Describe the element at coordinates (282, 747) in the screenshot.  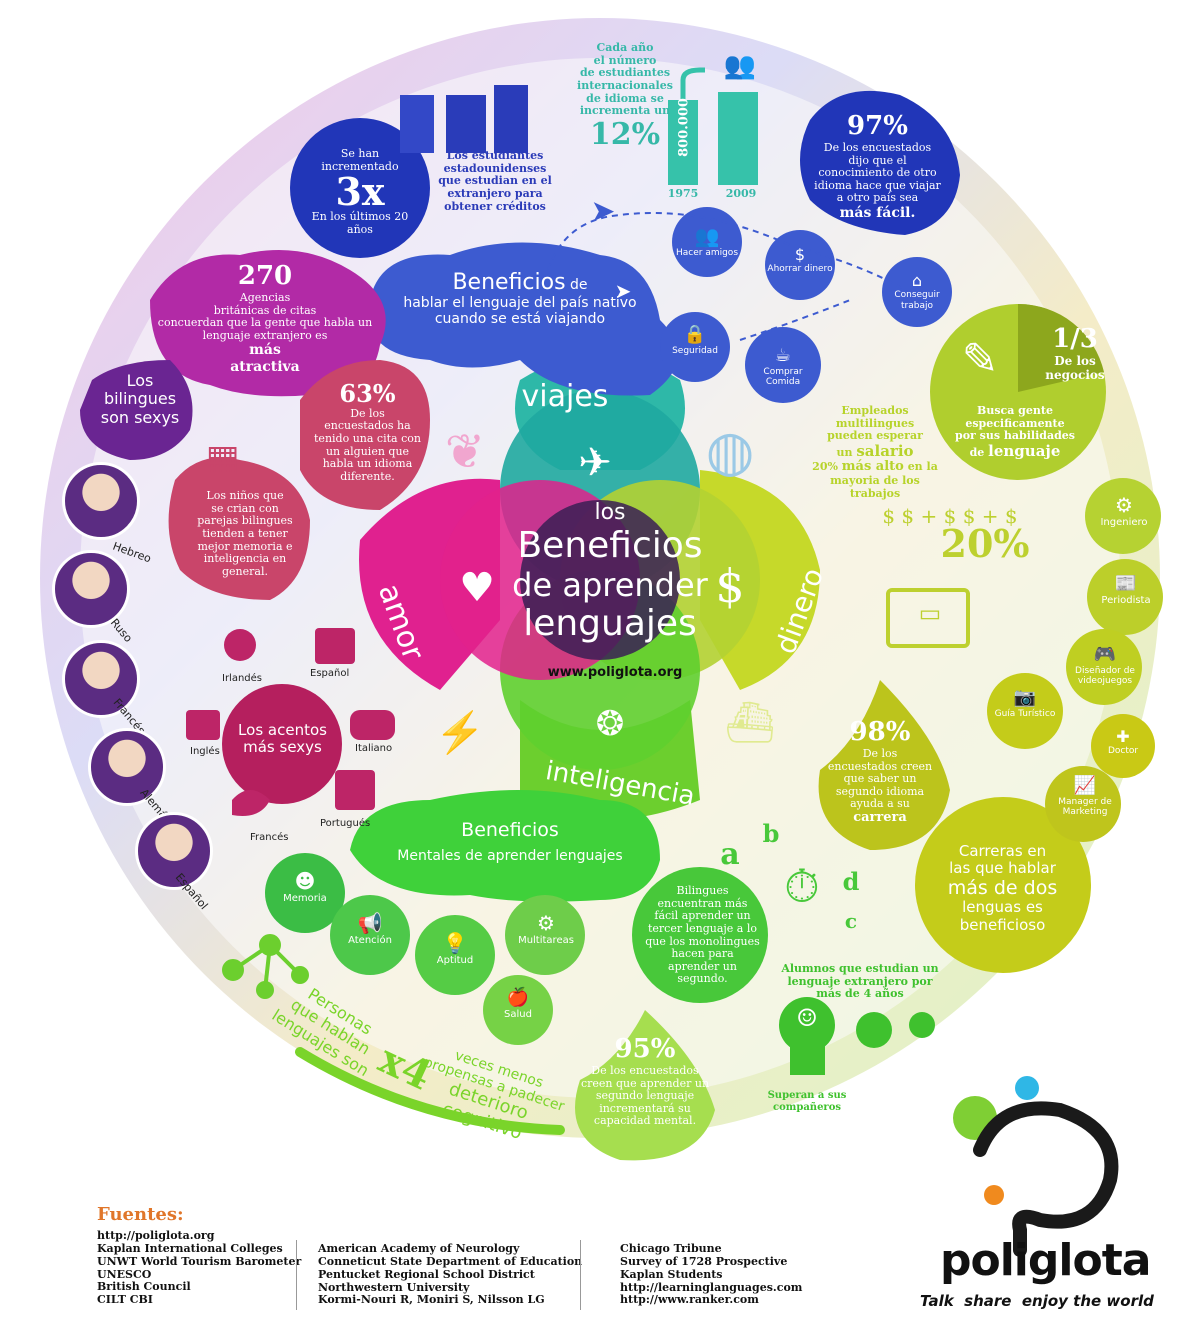
I see `accents-title-line: más sexys` at that location.